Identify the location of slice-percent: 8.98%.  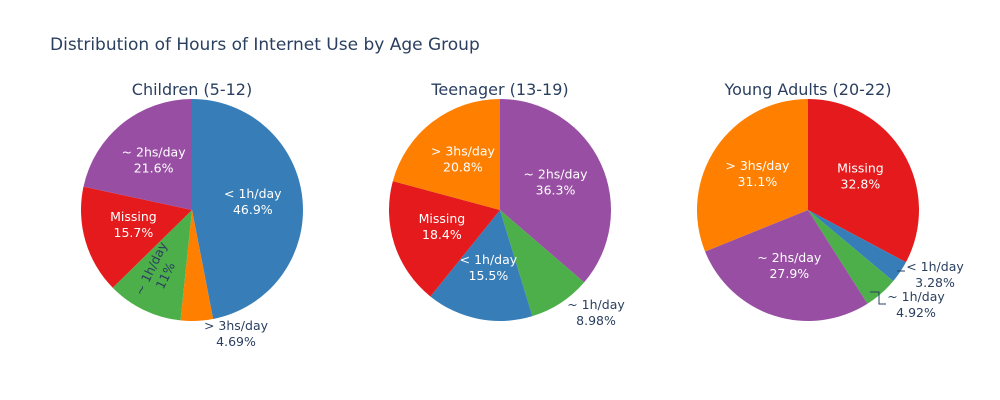
(596, 320).